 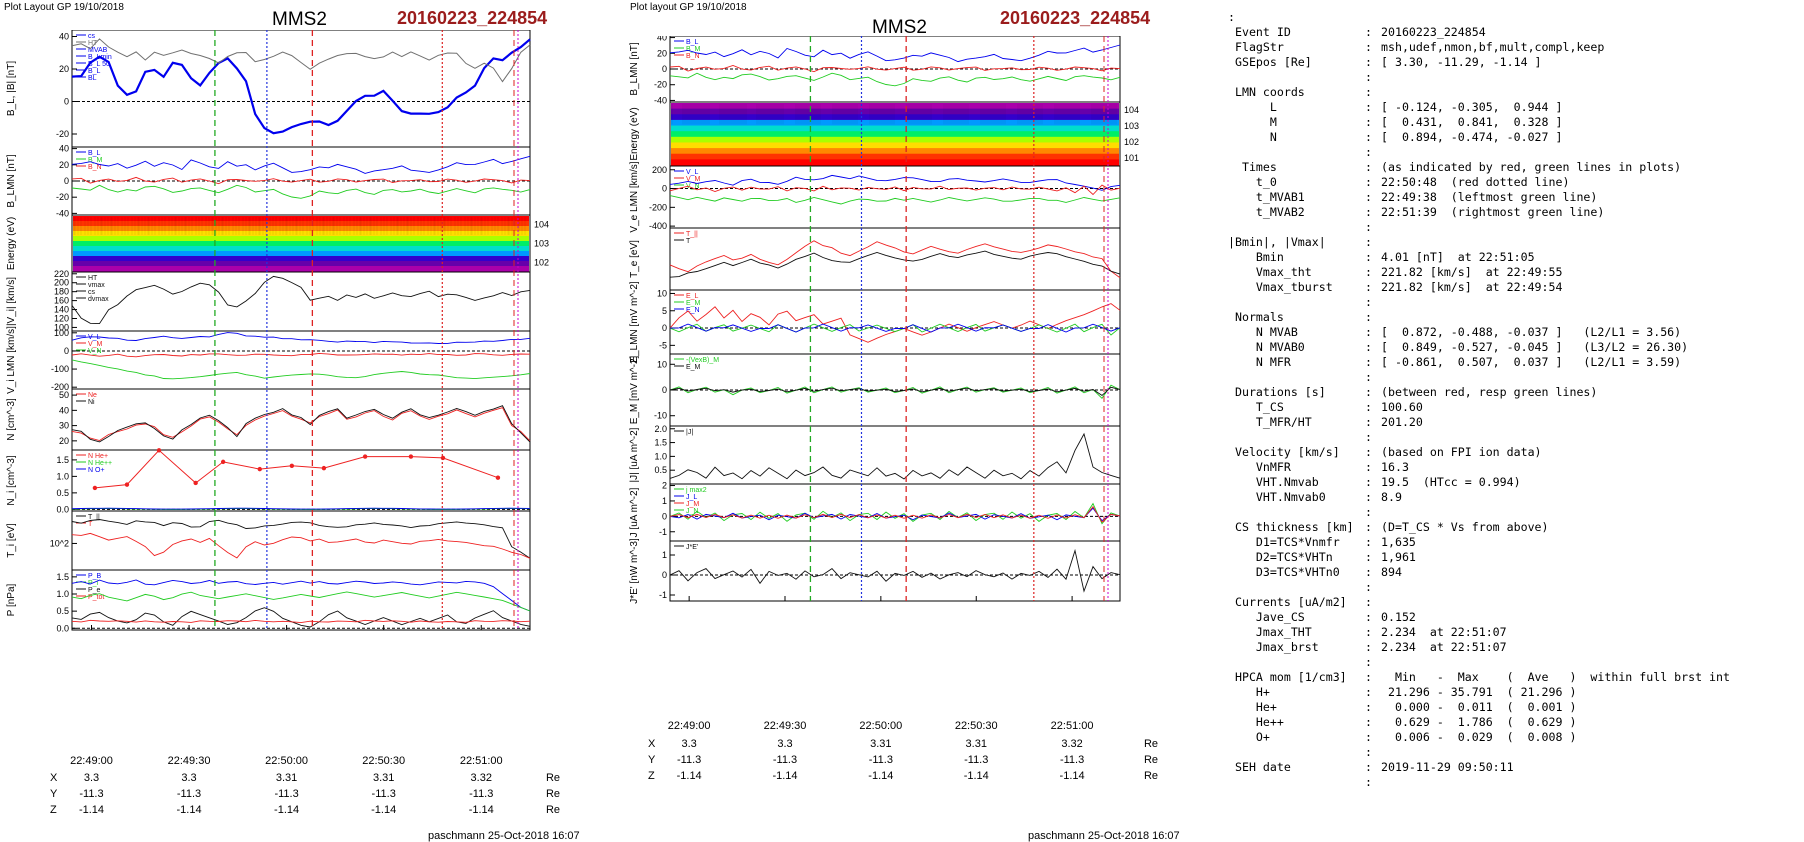 What do you see at coordinates (1075, 18) in the screenshot?
I see `middle-event-title: 20160223_224854` at bounding box center [1075, 18].